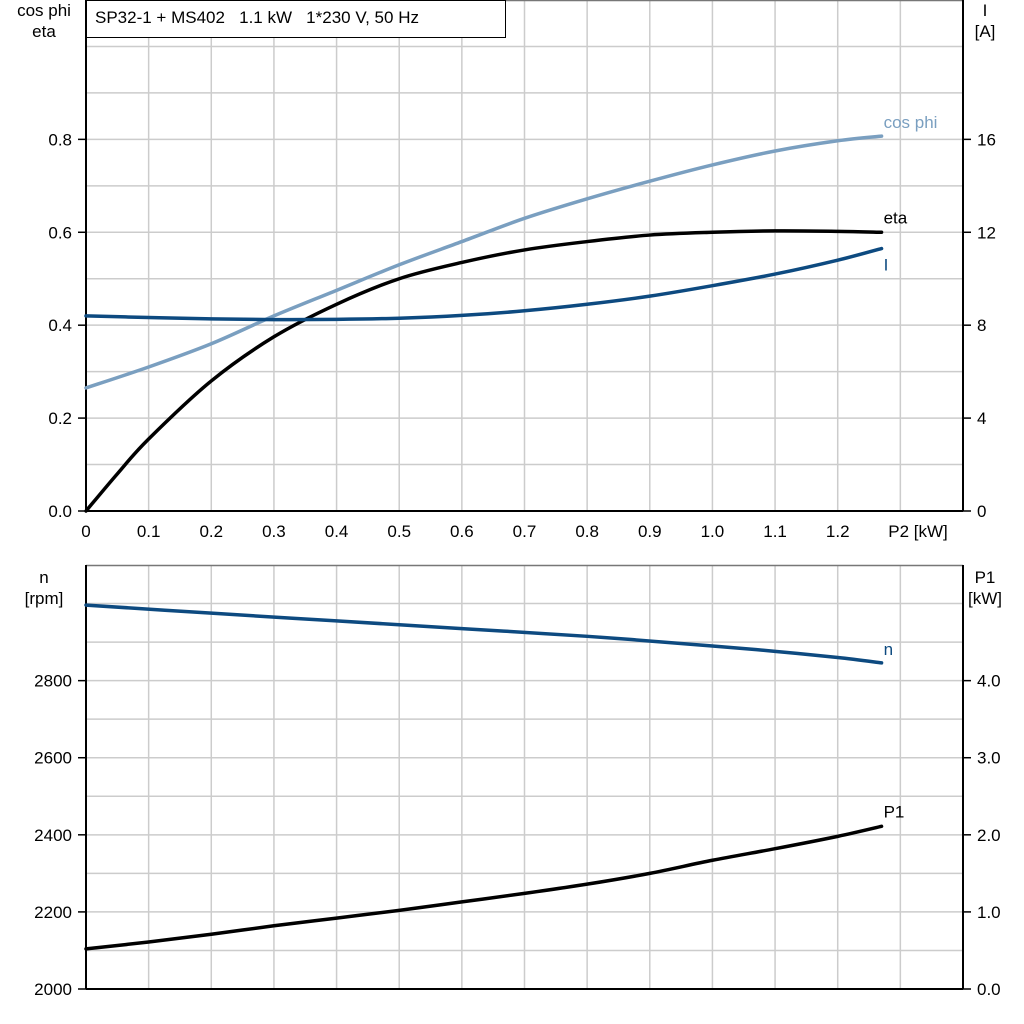 Image resolution: width=1024 pixels, height=1024 pixels. Describe the element at coordinates (587, 531) in the screenshot. I see `x-tick-label: 0.8` at that location.